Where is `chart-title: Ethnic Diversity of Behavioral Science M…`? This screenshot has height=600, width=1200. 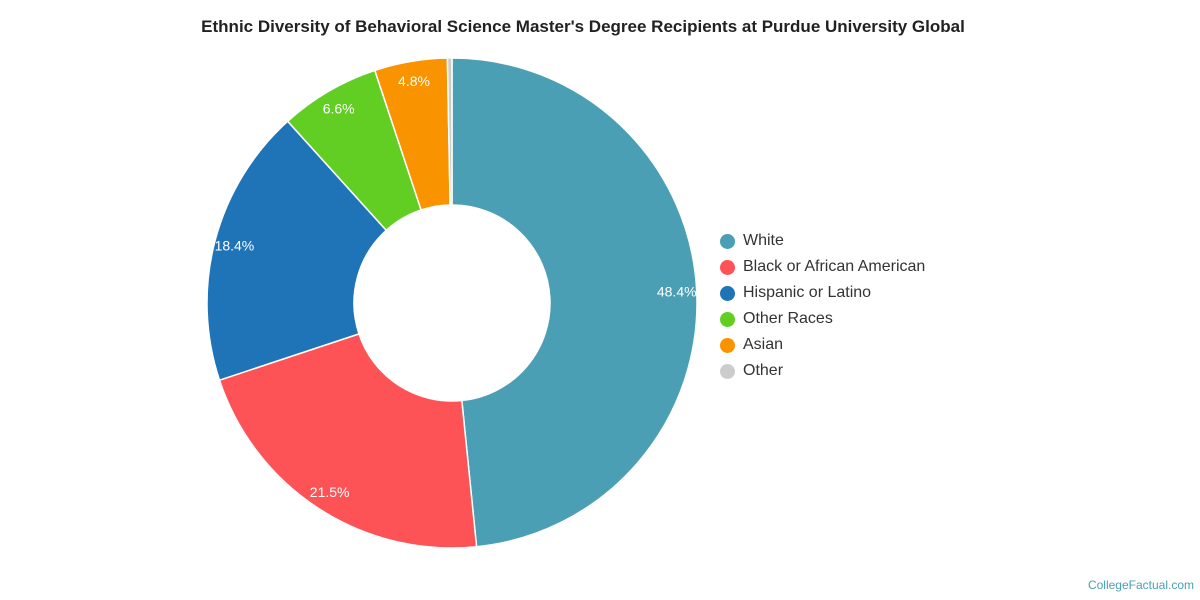
chart-title: Ethnic Diversity of Behavioral Science M… is located at coordinates (583, 26).